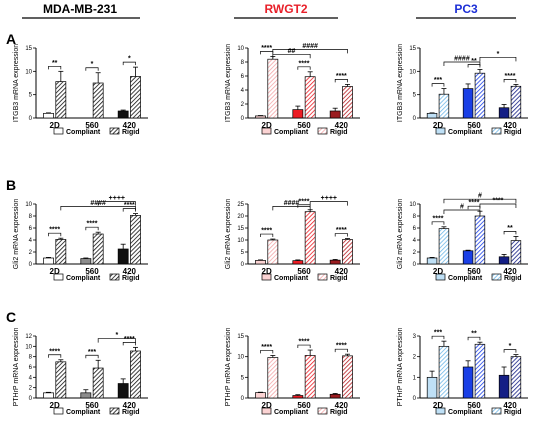  Describe the element at coordinates (415, 378) in the screenshot. I see `y-tick-label: 1` at that location.